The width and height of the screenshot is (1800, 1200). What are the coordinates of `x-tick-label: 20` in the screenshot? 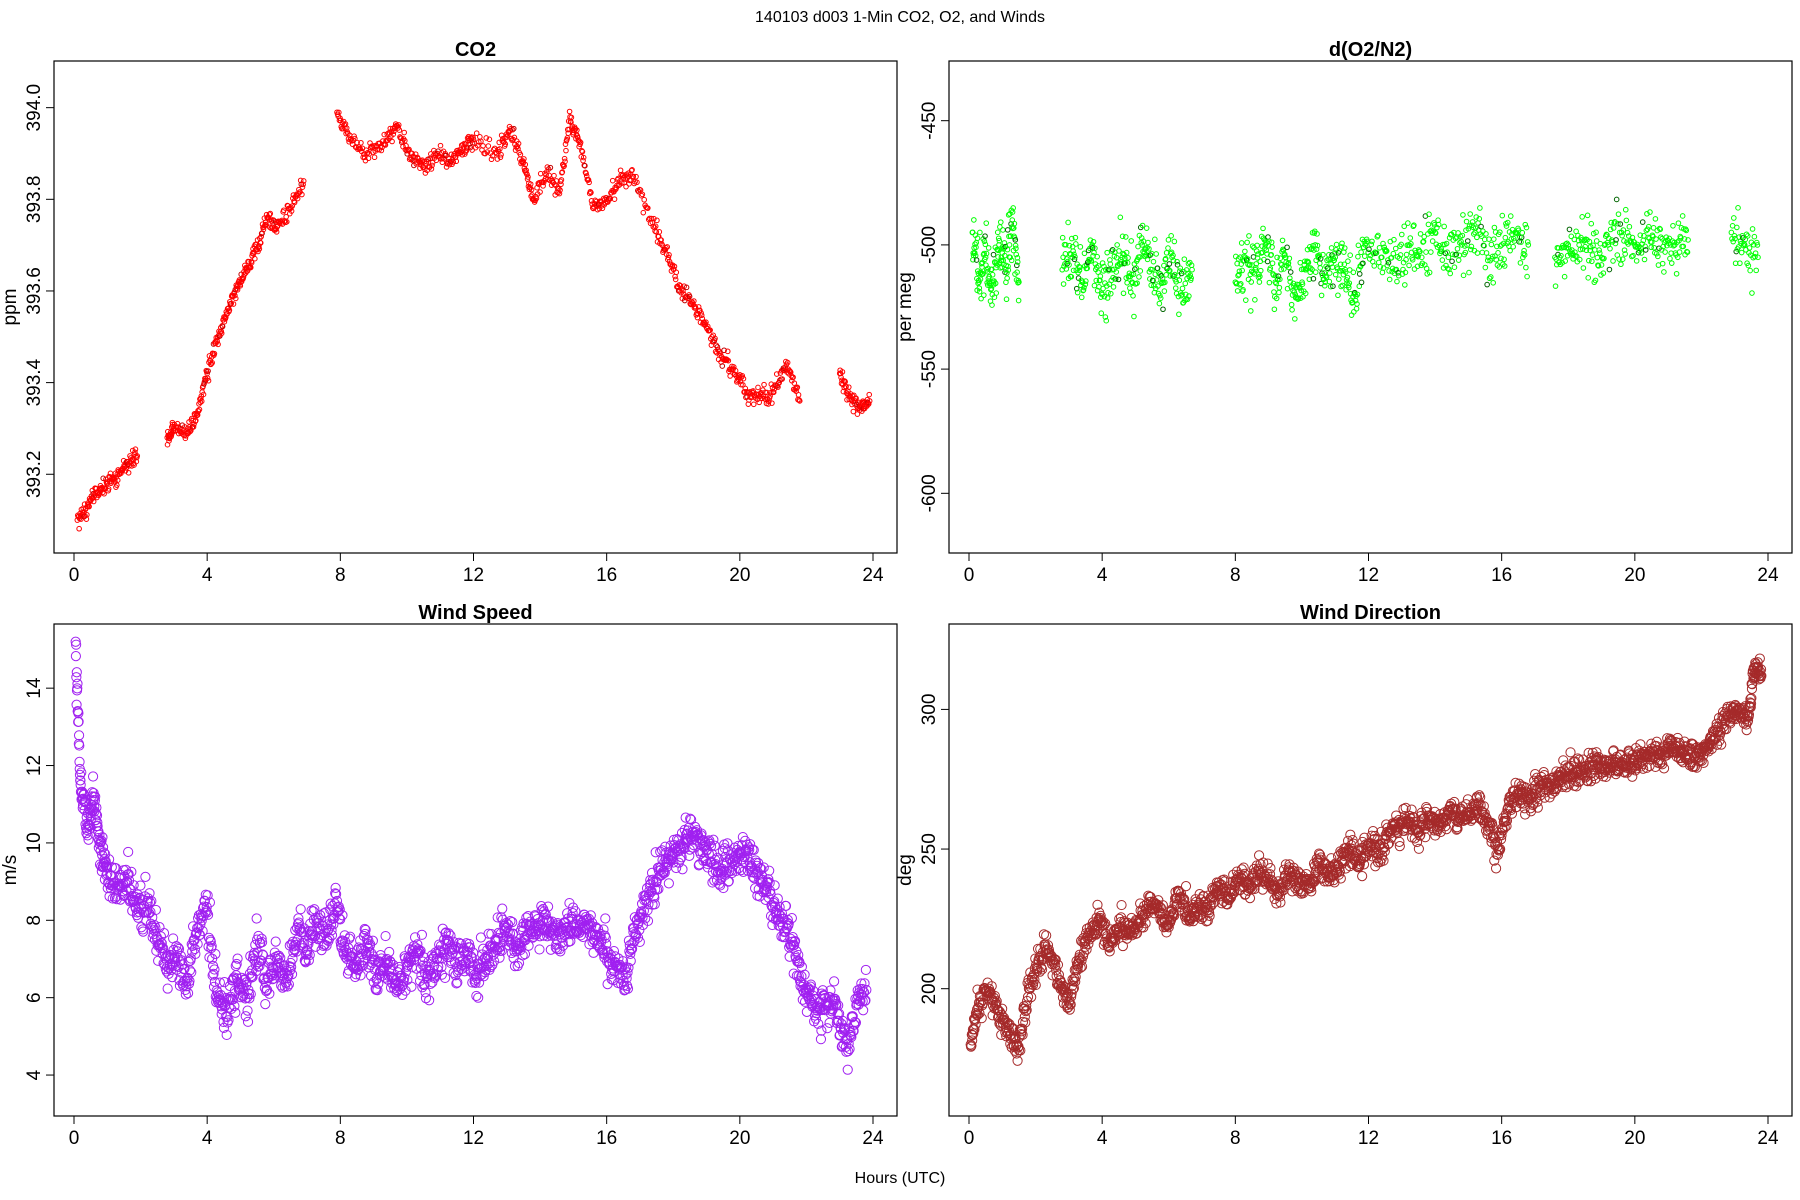 It's located at (1634, 575).